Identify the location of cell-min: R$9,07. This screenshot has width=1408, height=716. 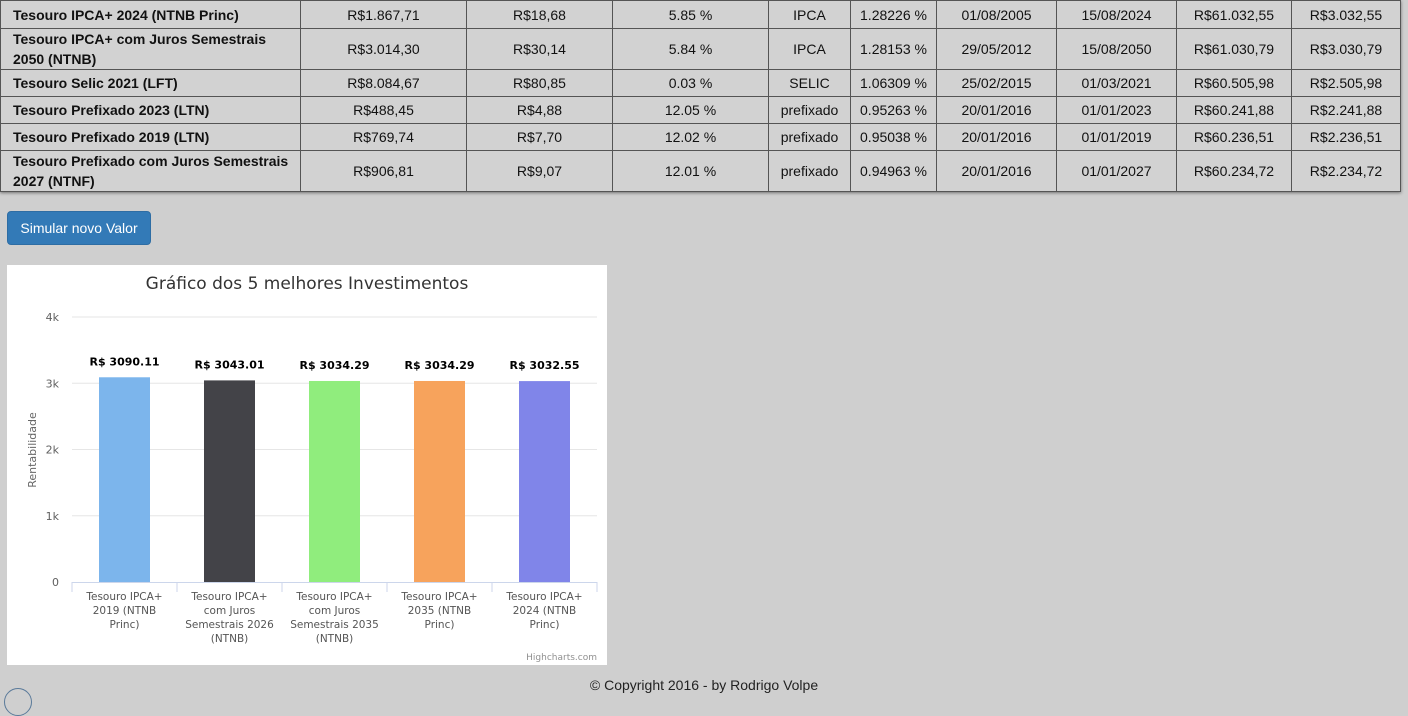
(539, 171).